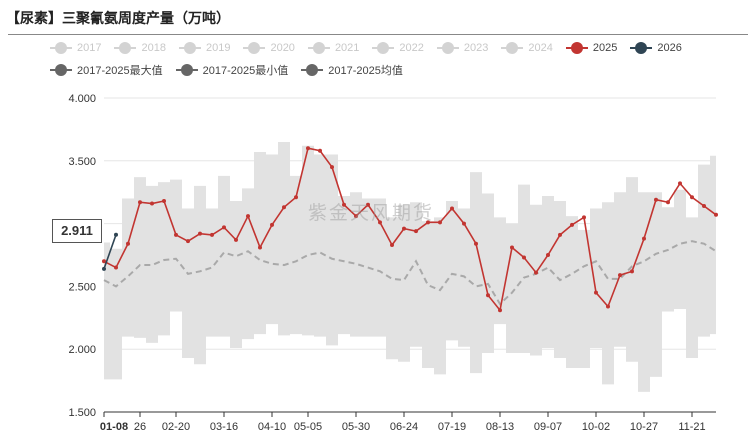  Describe the element at coordinates (591, 48) in the screenshot. I see `legend-item-2025: 2025` at that location.